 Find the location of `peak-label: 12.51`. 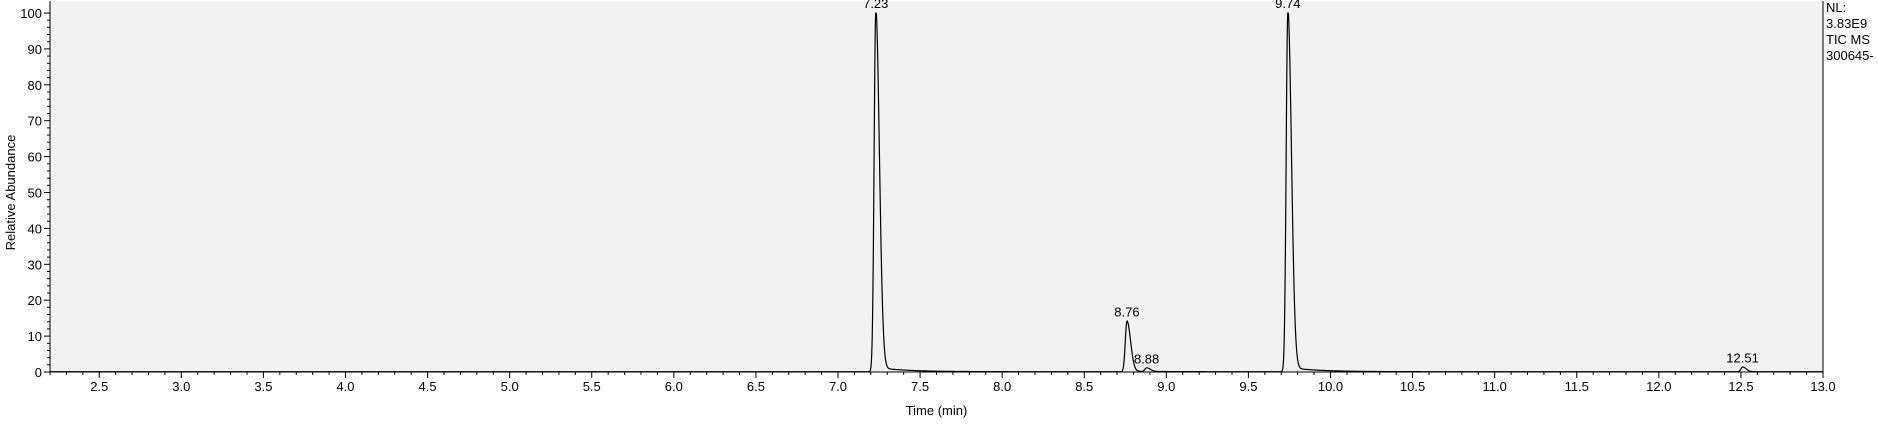

peak-label: 12.51 is located at coordinates (1742, 357).